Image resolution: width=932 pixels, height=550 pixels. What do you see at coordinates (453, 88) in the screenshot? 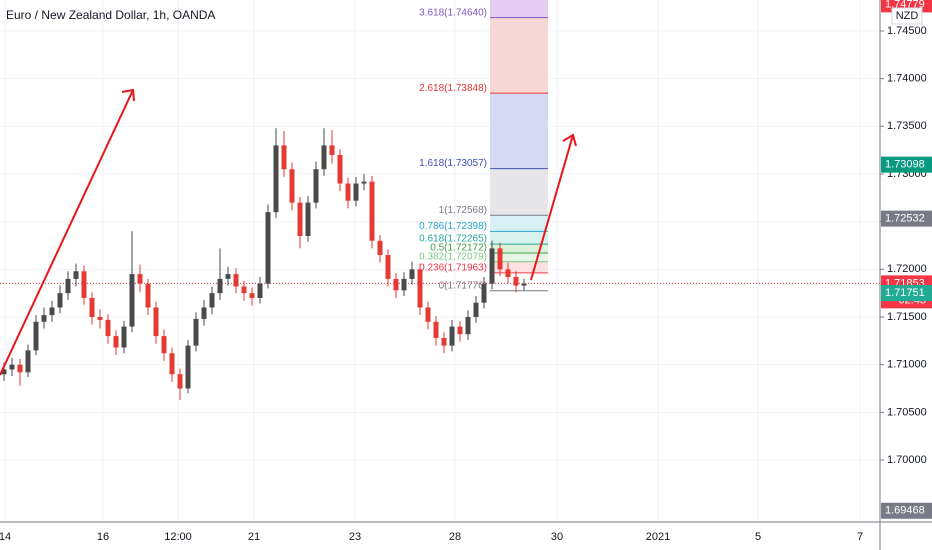
I see `fib-label: 2.618(1.73848)` at bounding box center [453, 88].